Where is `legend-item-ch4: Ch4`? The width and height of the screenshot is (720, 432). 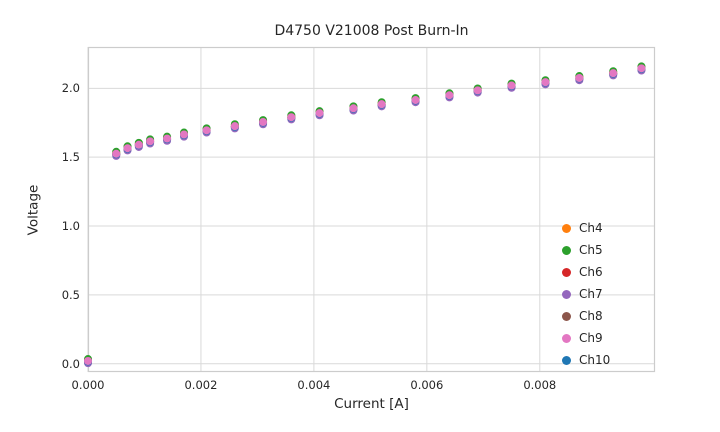
legend-item-ch4: Ch4 is located at coordinates (586, 228).